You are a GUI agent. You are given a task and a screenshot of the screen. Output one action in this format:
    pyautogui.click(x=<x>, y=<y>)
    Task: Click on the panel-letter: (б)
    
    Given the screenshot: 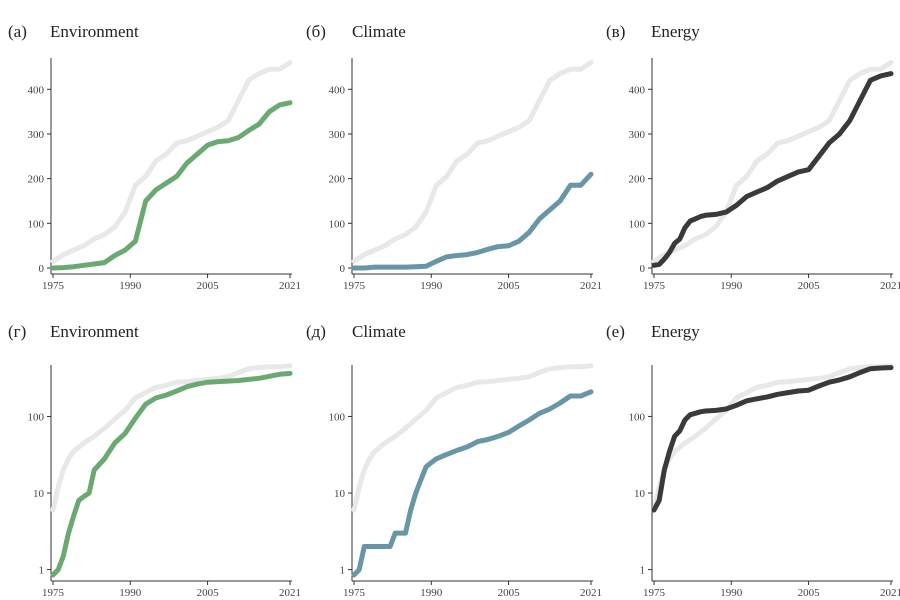 What is the action you would take?
    pyautogui.click(x=316, y=31)
    